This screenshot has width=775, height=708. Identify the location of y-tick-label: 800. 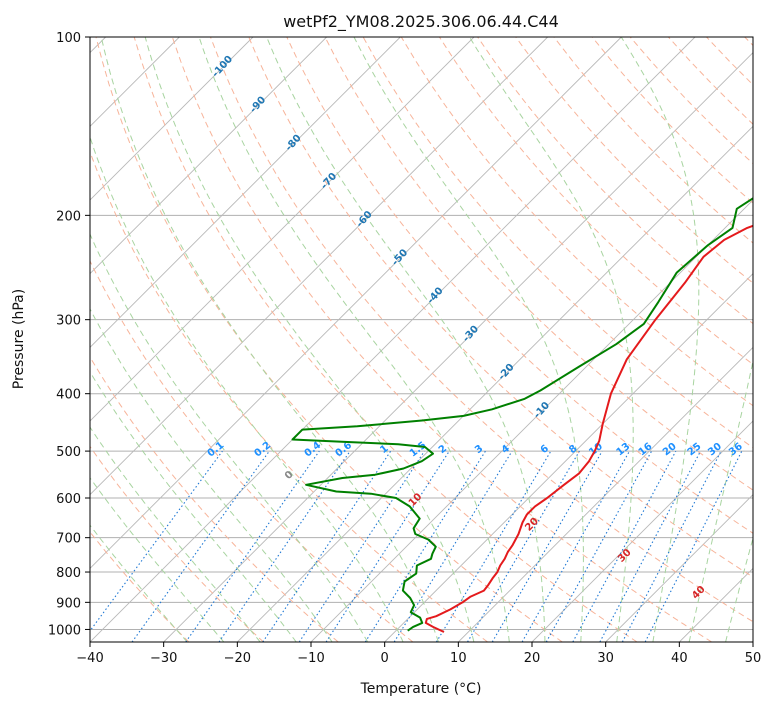
(68, 573).